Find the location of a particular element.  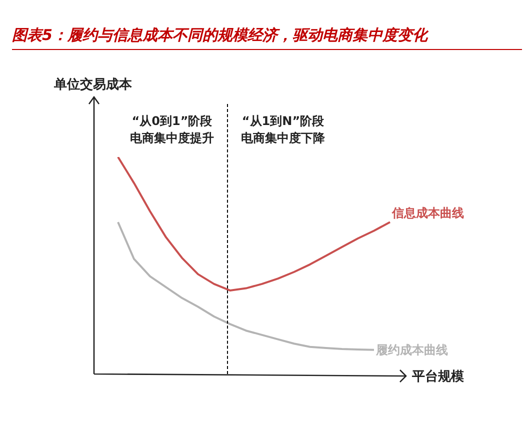

chart-title: 图表5：履约与信息成本不同的规模经济，驱动电商集中度变化 is located at coordinates (267, 38).